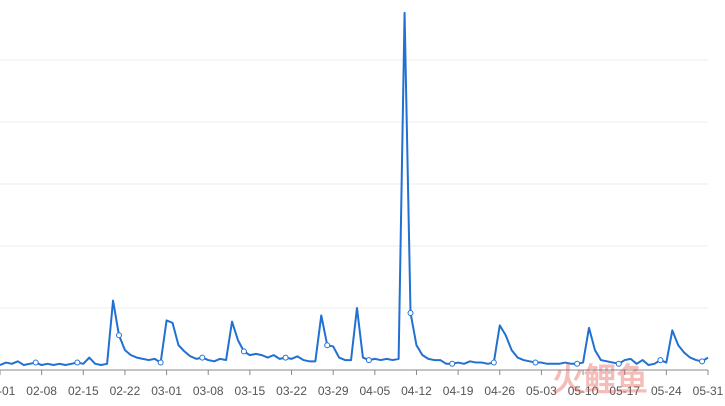  I want to click on x-tick-label: 02-08, so click(41, 391).